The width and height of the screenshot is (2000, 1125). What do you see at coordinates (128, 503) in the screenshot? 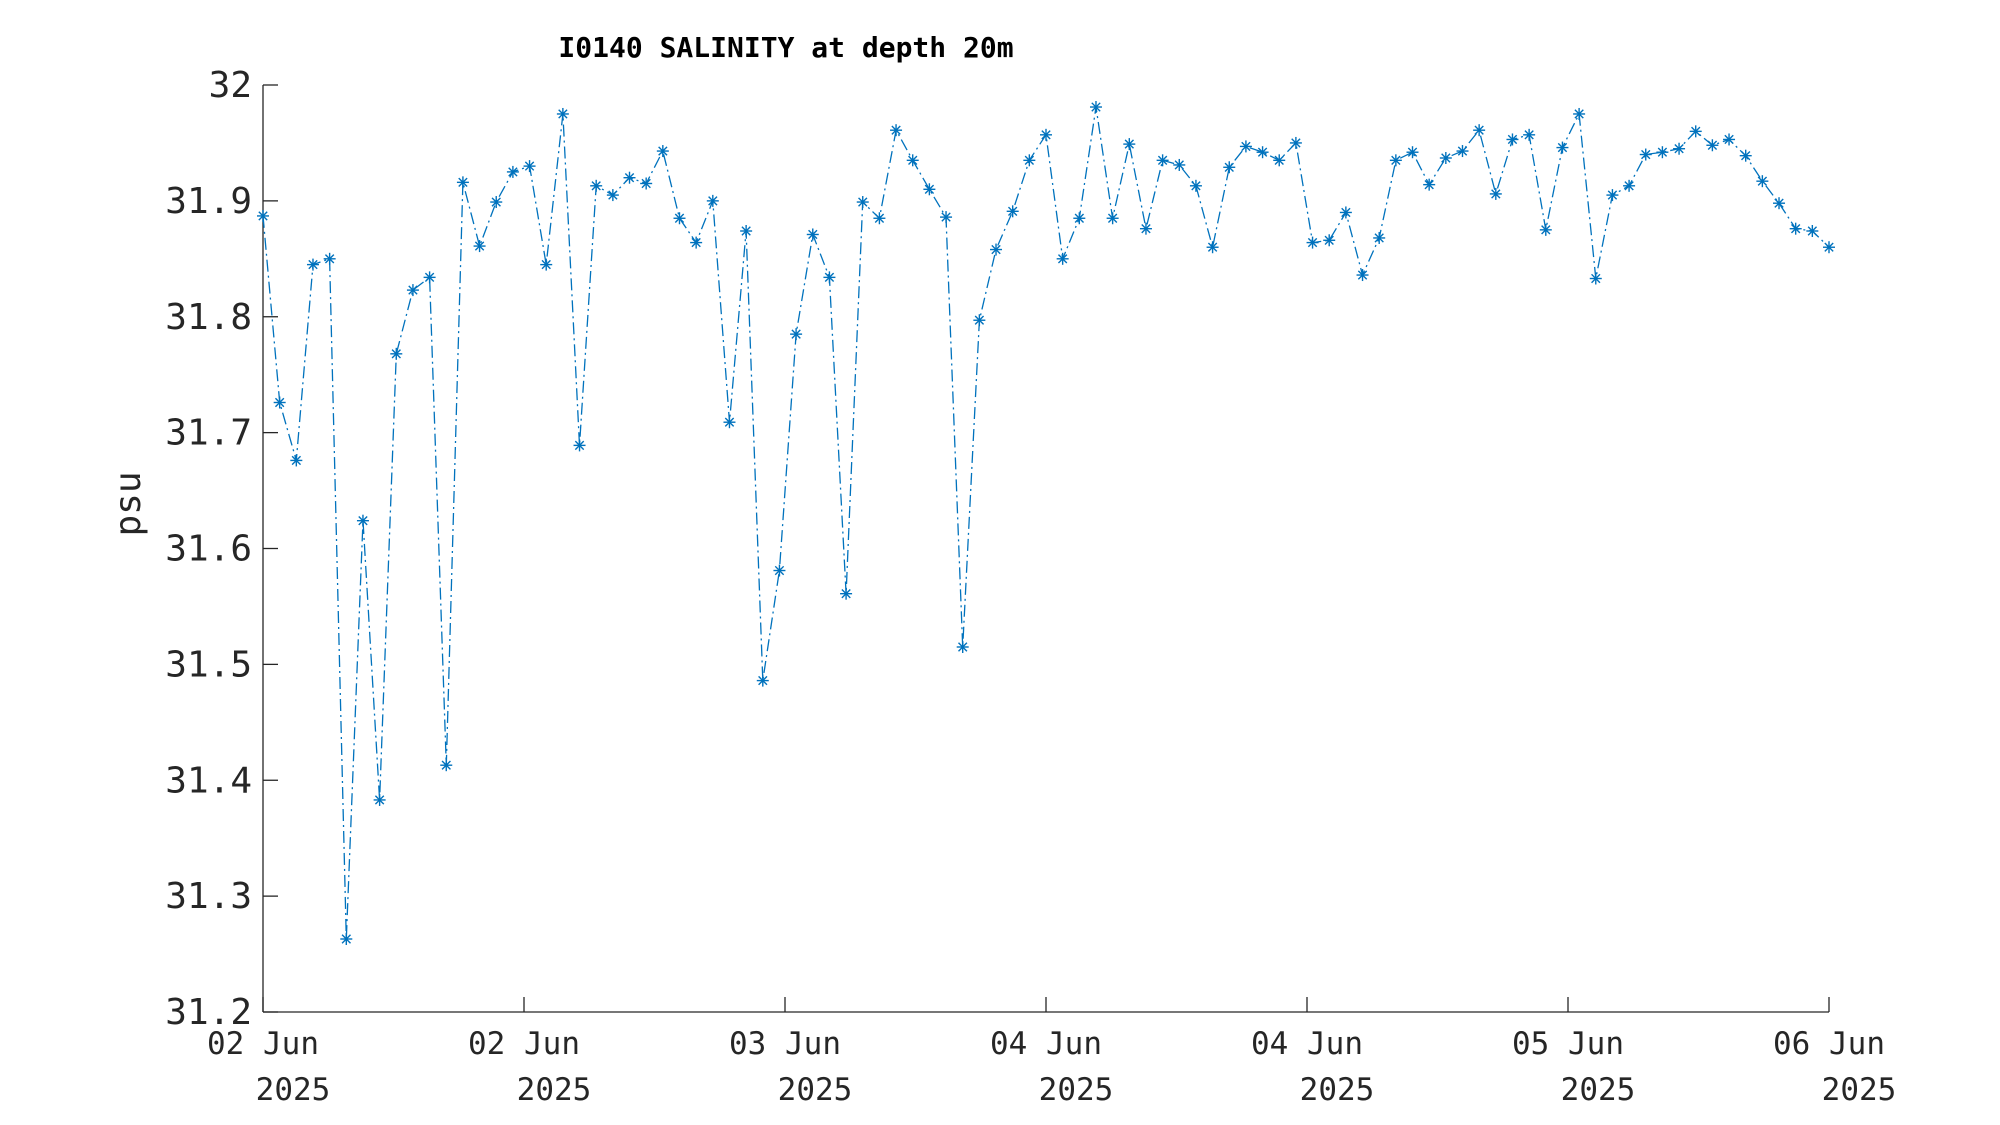
I see `y-axis-label: psu` at bounding box center [128, 503].